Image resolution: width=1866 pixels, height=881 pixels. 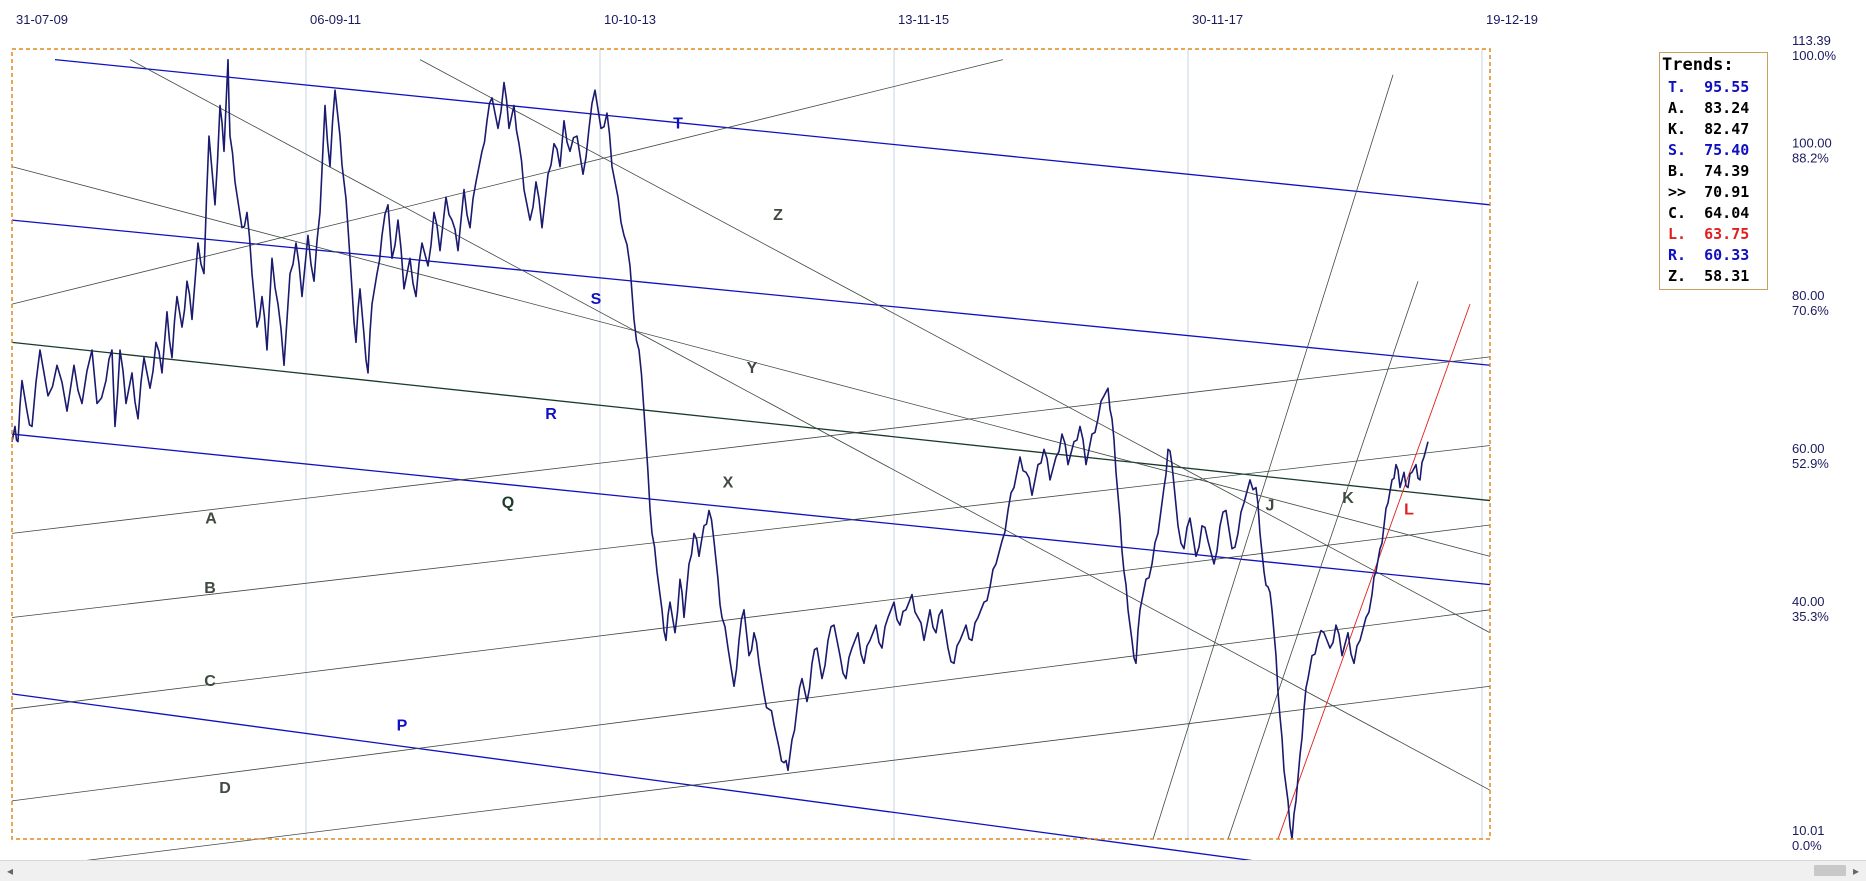 I want to click on trends-legend-row: B. 74.39, so click(x=1709, y=171).